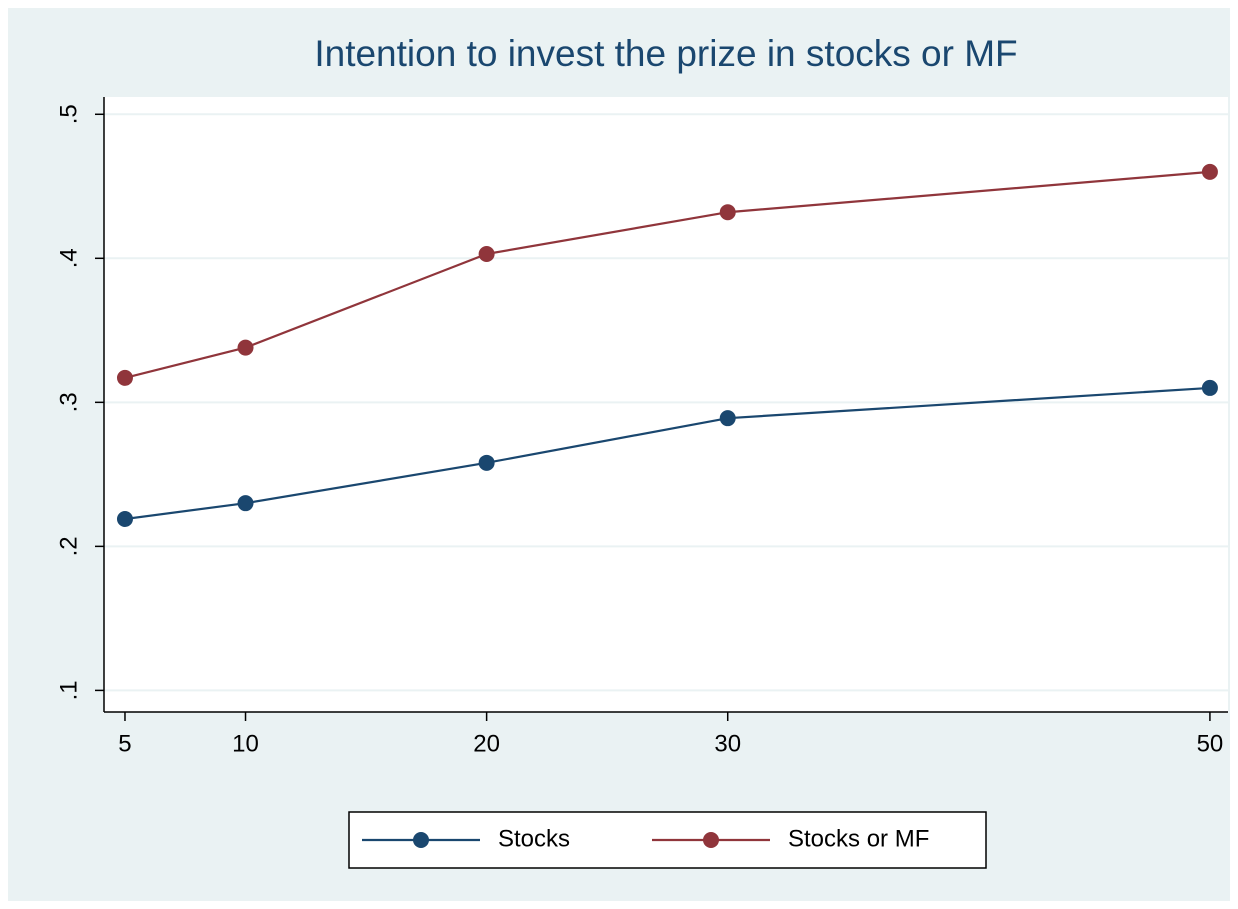 The height and width of the screenshot is (909, 1238). What do you see at coordinates (534, 838) in the screenshot?
I see `legend-label: Stocks` at bounding box center [534, 838].